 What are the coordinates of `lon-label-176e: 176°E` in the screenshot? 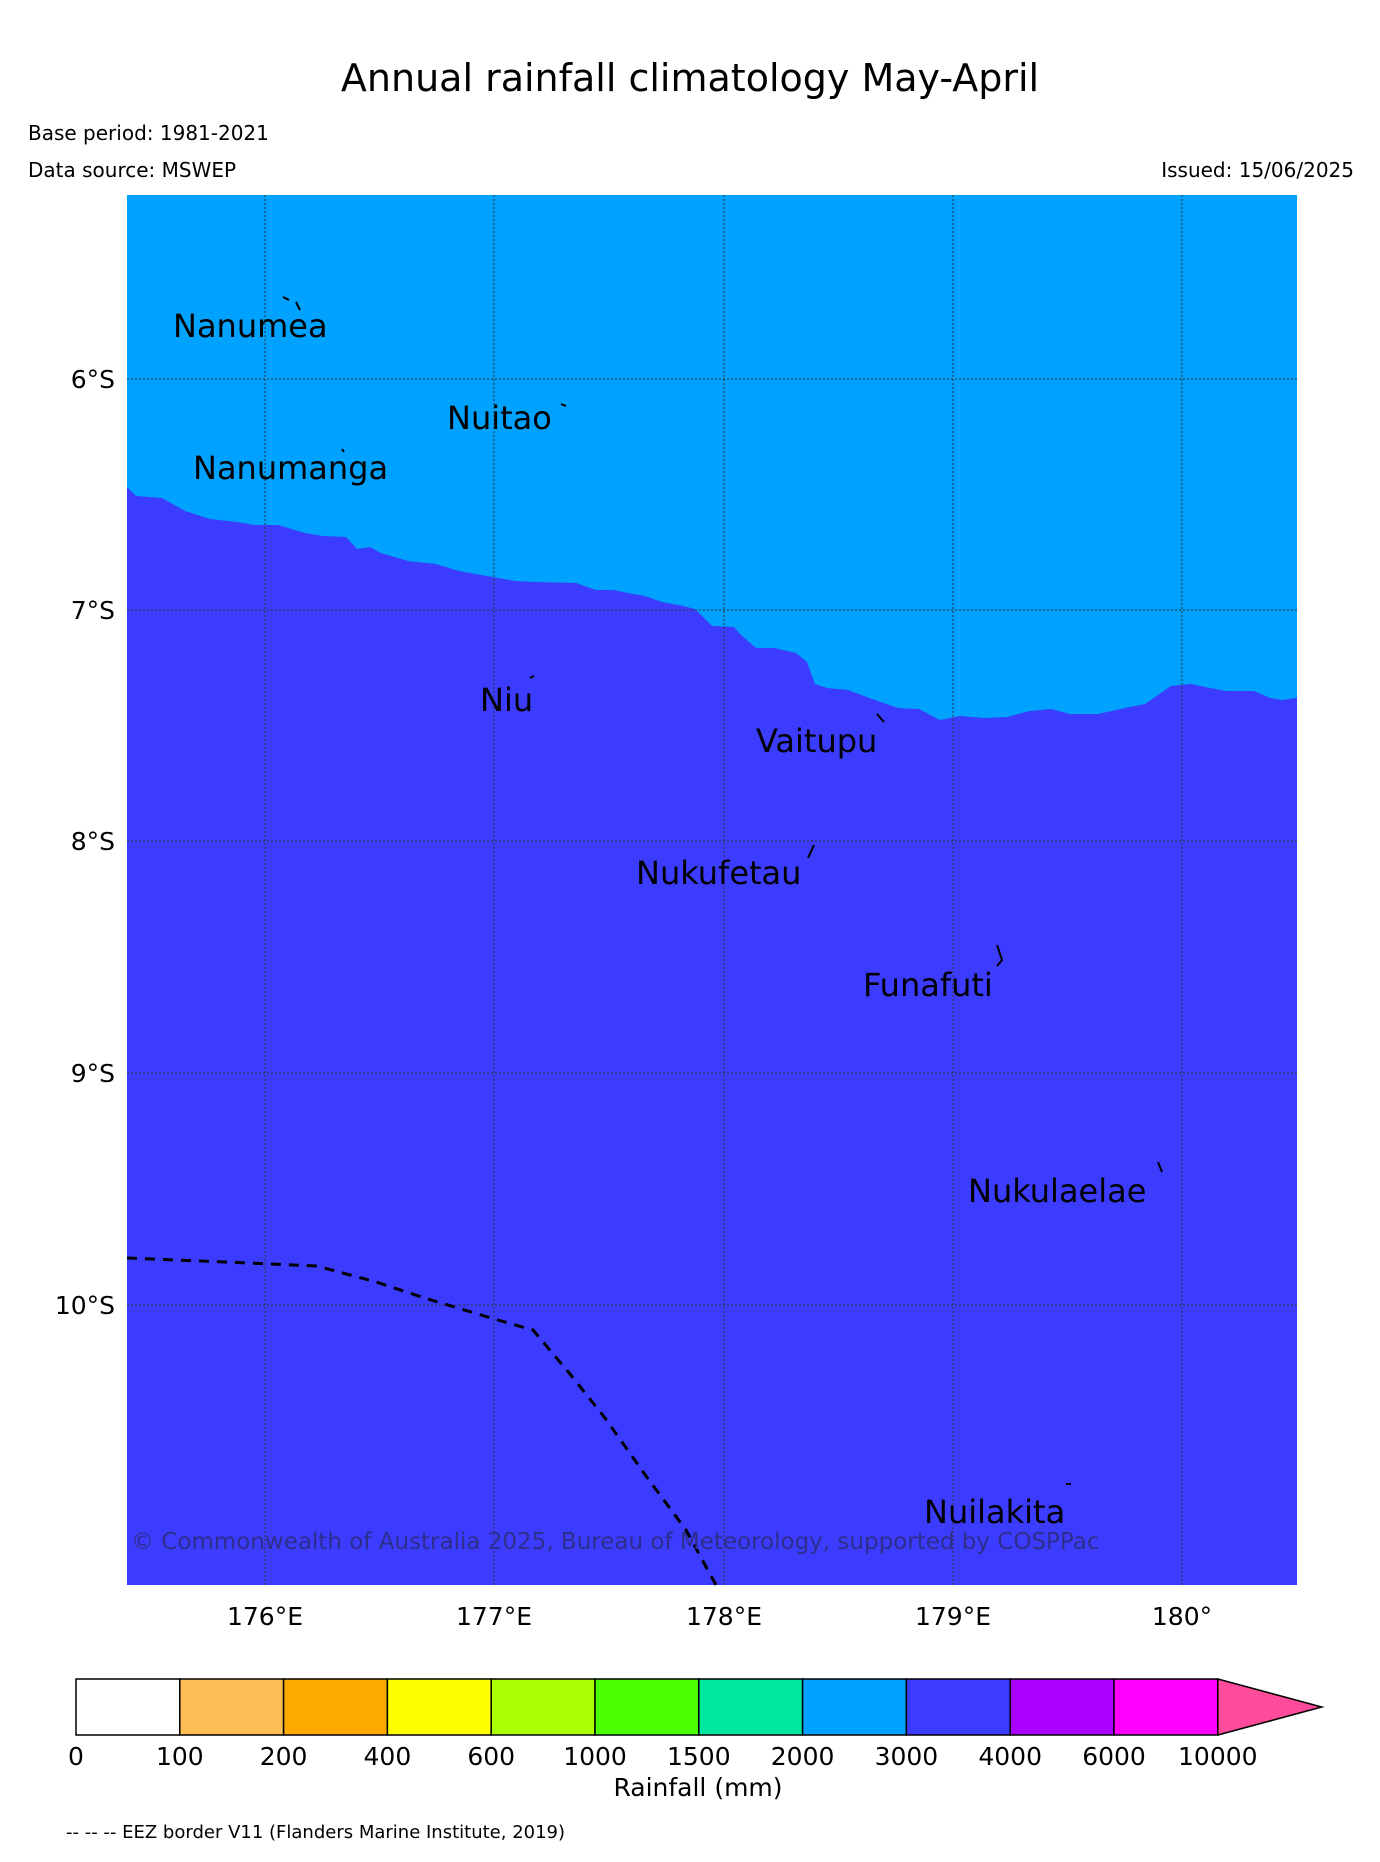 It's located at (265, 1616).